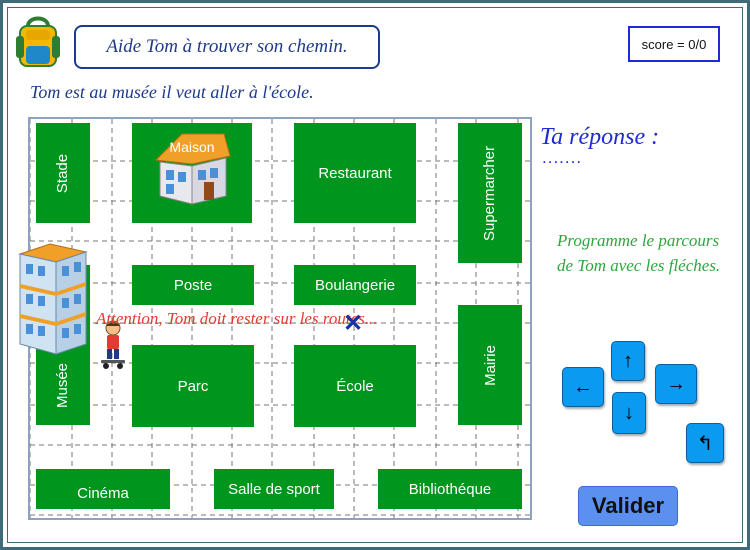 This screenshot has width=750, height=550. What do you see at coordinates (192, 147) in the screenshot?
I see `block-maison-label: Maison` at bounding box center [192, 147].